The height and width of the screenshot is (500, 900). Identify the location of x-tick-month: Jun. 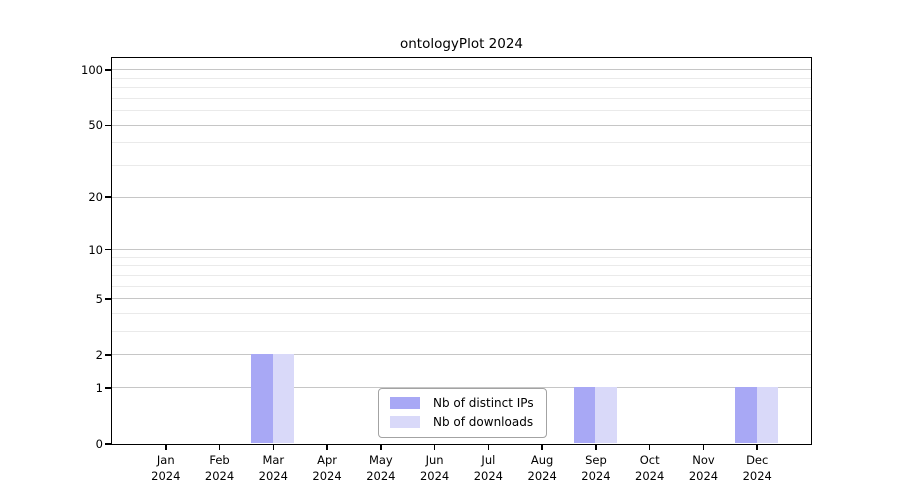
(434, 460).